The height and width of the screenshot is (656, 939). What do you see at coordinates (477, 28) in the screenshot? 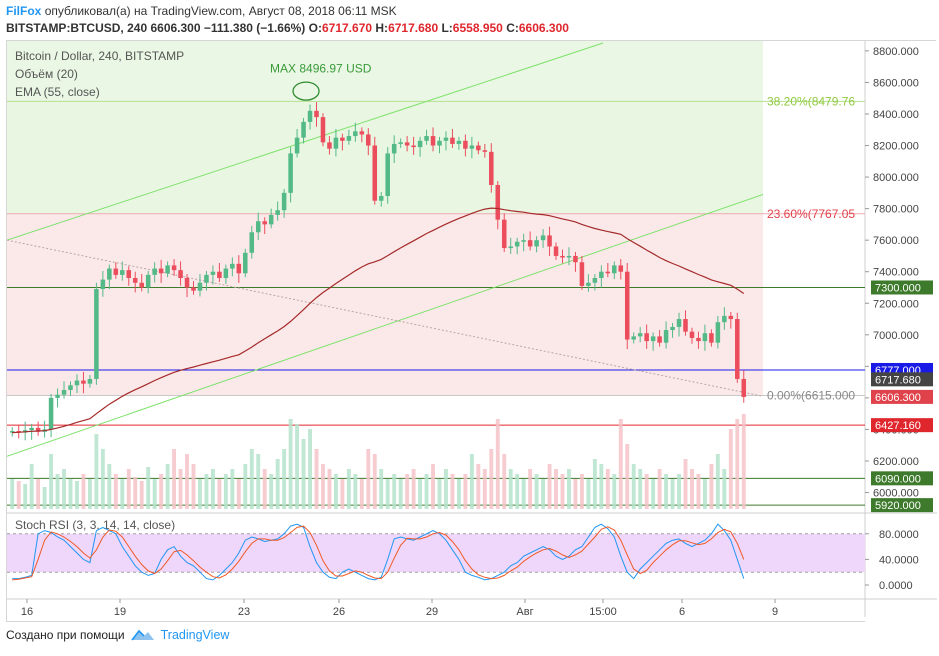
I see `low-value: 6558.950` at bounding box center [477, 28].